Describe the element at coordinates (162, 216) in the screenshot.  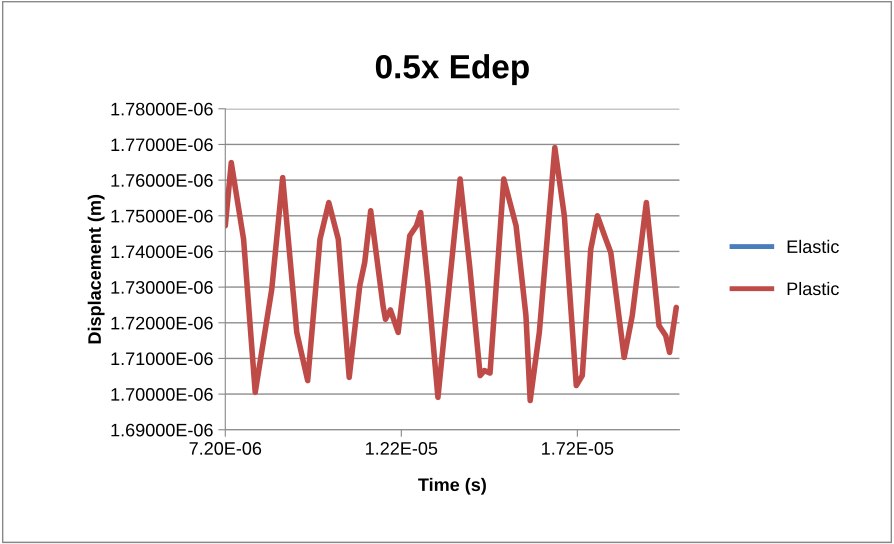
I see `y-tick-label: 1.75000E-06` at that location.